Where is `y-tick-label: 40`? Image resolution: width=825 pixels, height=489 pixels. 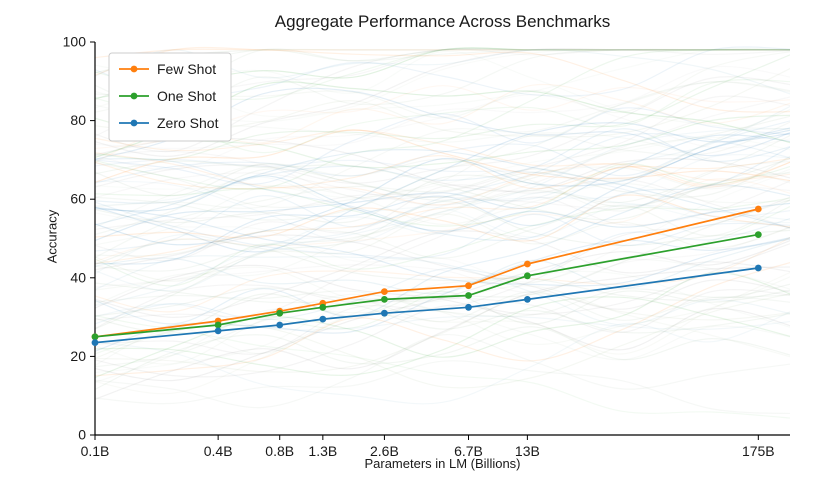
y-tick-label: 40 is located at coordinates (78, 277).